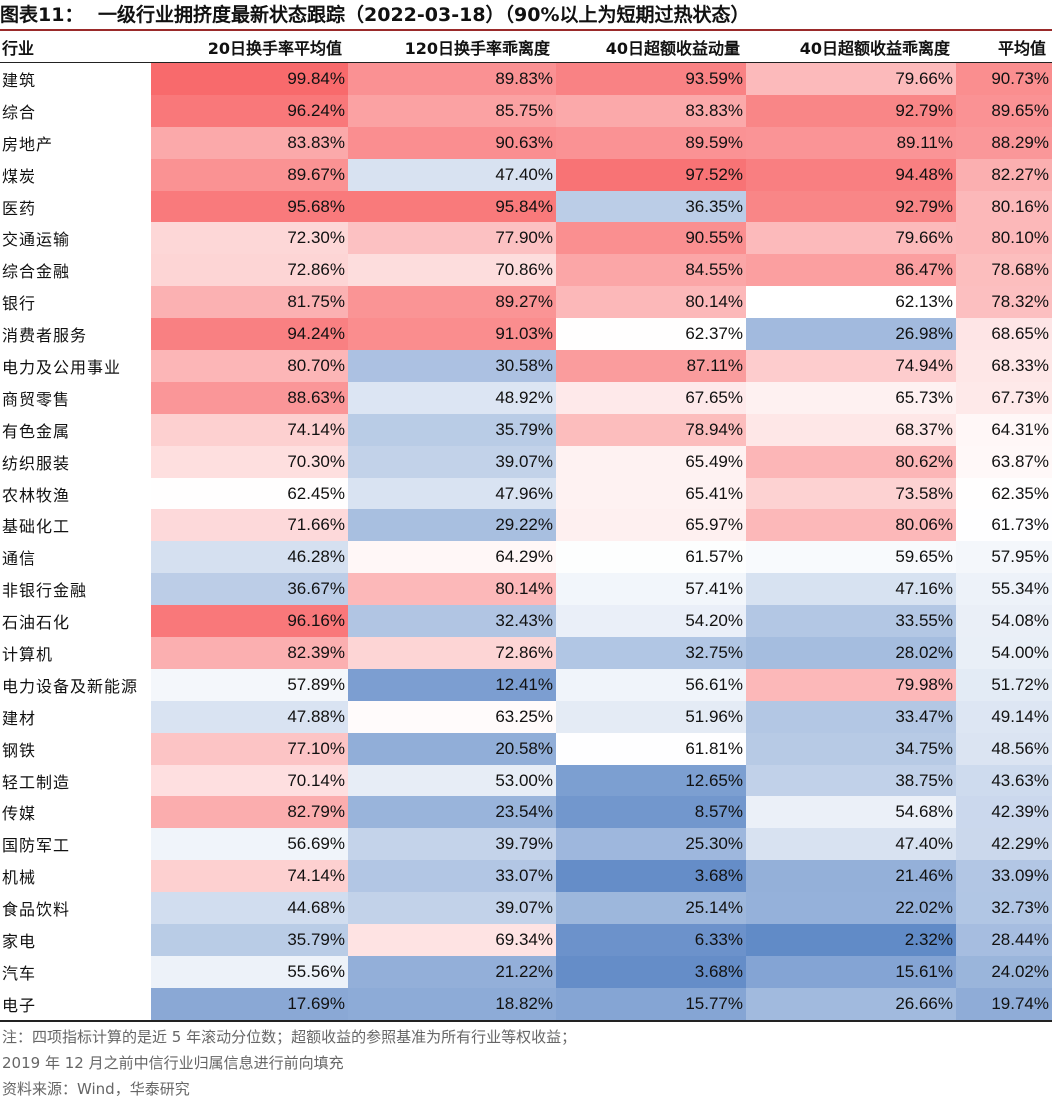 This screenshot has width=1052, height=1102. I want to click on heat-cell: 51.72%, so click(1004, 684).